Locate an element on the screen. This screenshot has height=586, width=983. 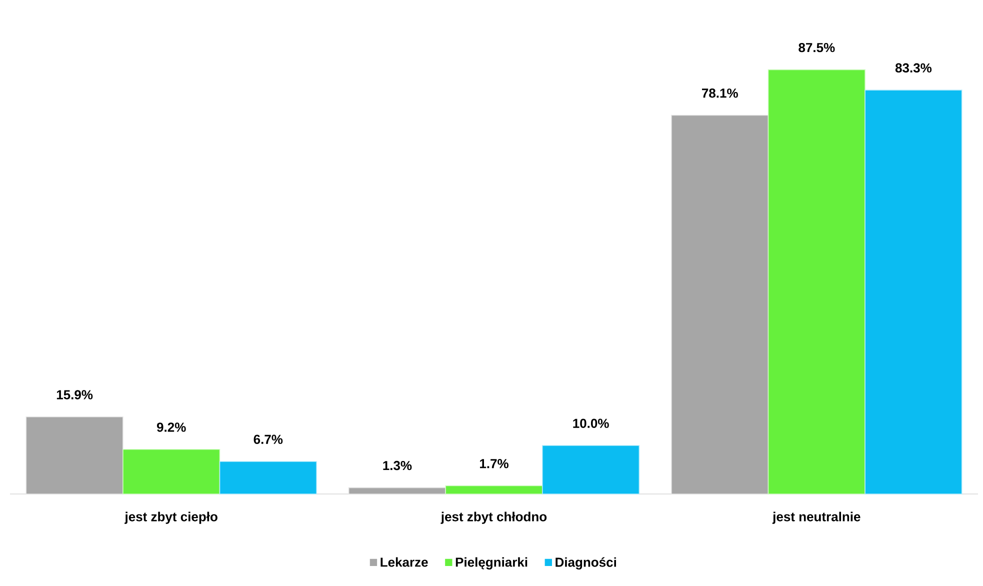
data-label: 87.5% is located at coordinates (816, 47).